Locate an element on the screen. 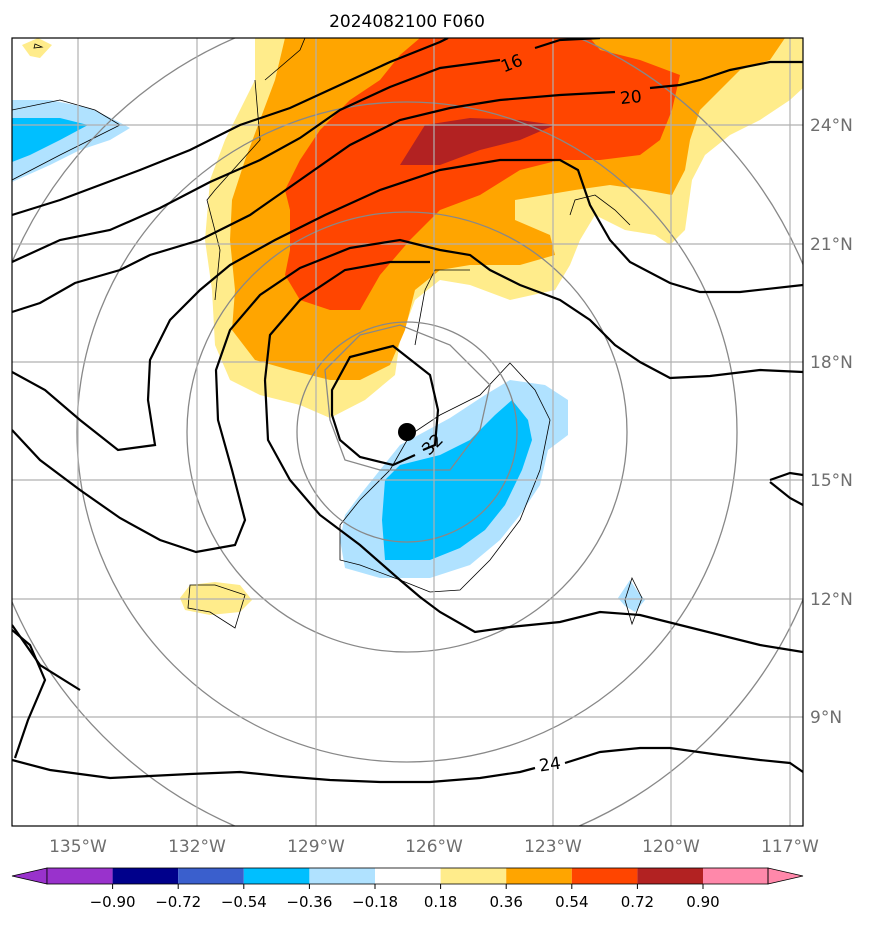 Image resolution: width=873 pixels, height=928 pixels. colorbar-tick-label: −0.90 is located at coordinates (113, 902).